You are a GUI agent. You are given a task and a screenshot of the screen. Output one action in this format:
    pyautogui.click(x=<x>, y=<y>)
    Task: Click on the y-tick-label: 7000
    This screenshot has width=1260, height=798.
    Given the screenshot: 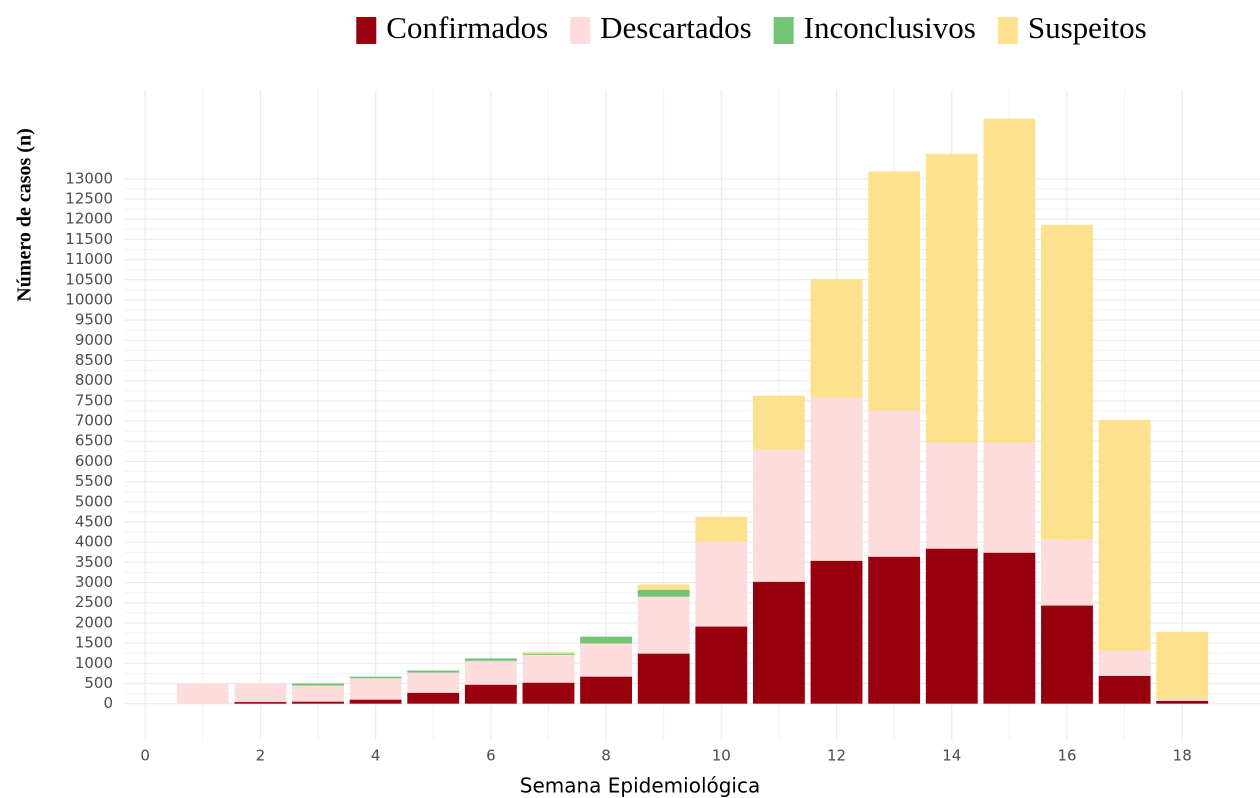 What is the action you would take?
    pyautogui.click(x=94, y=421)
    